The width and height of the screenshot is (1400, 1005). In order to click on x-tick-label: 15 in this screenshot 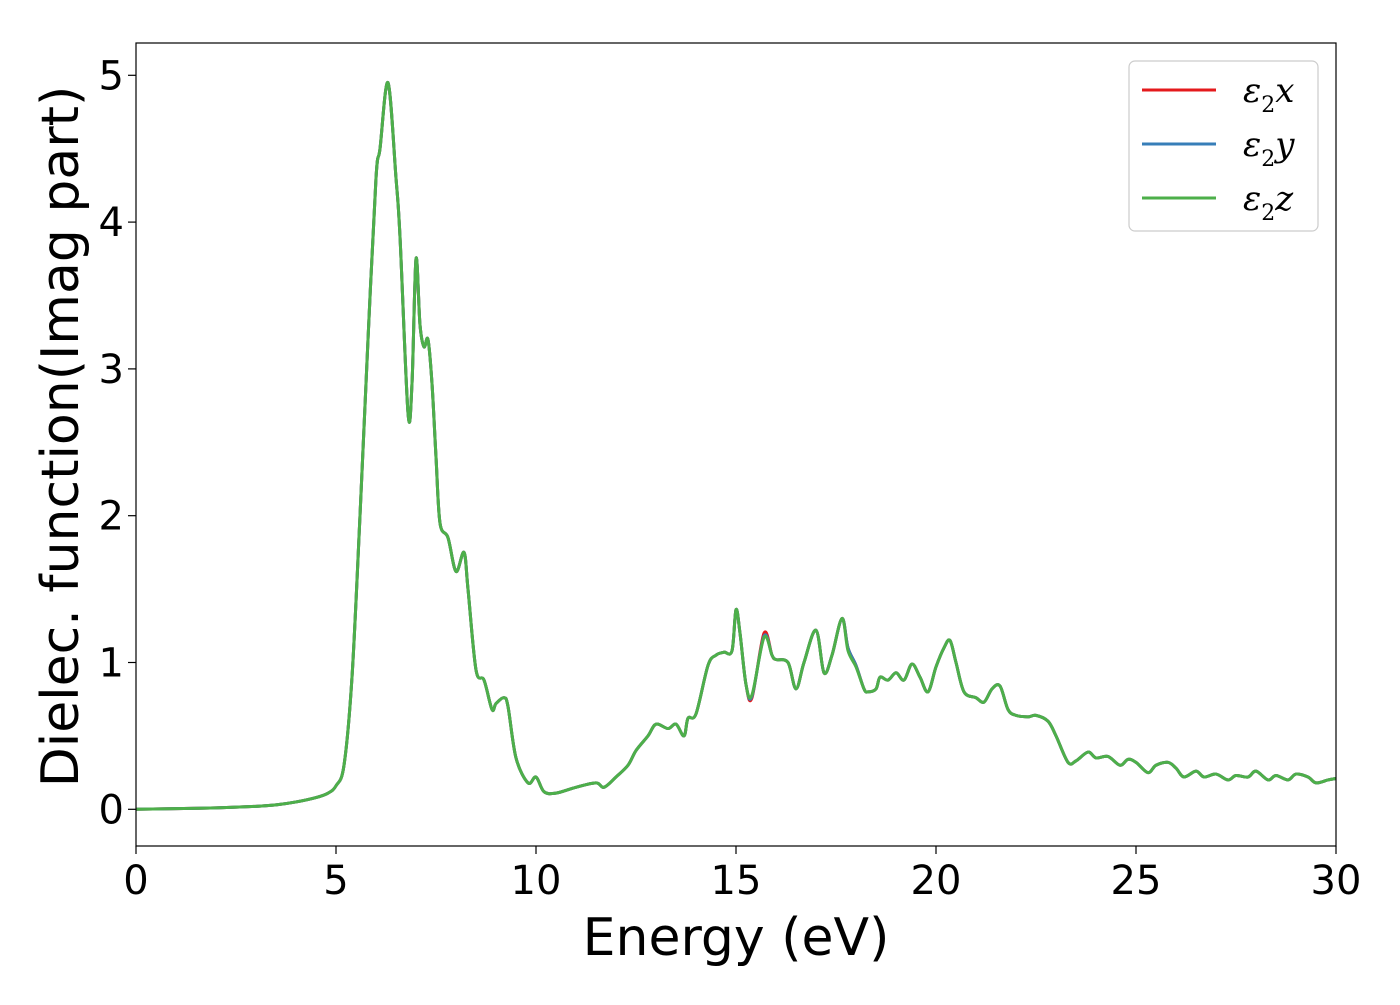, I will do `click(736, 881)`.